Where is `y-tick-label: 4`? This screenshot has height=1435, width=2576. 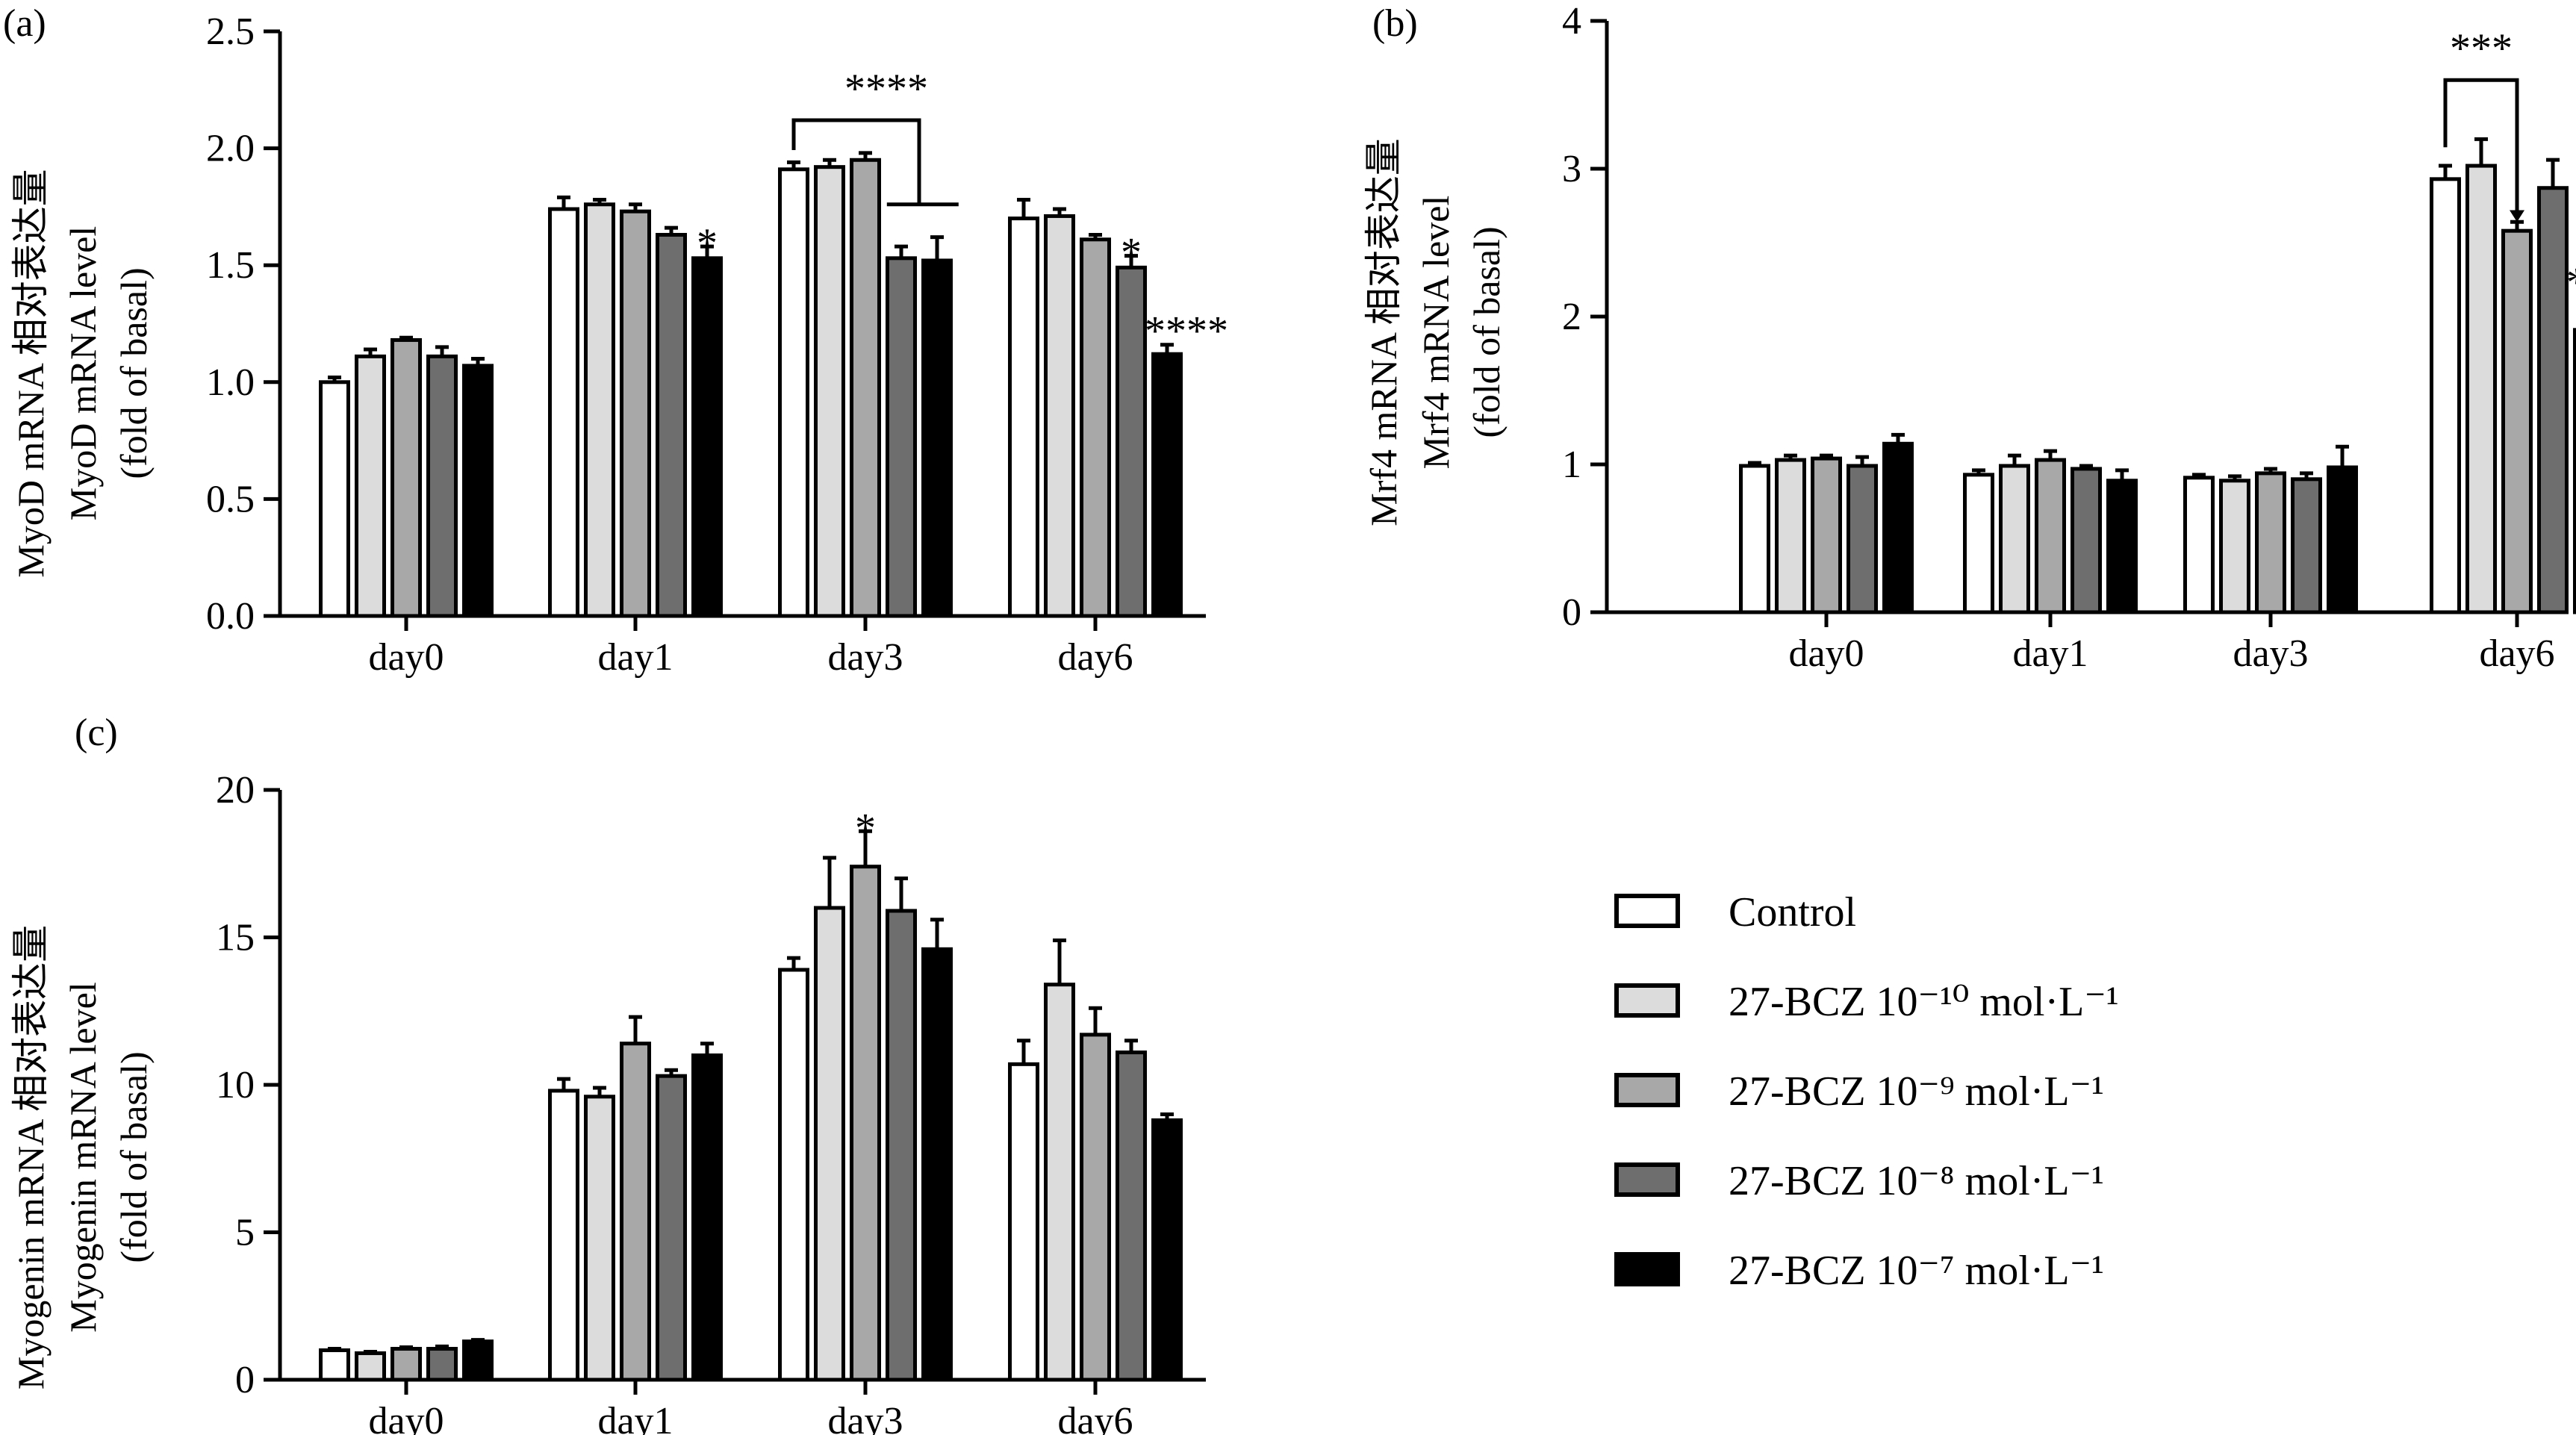
y-tick-label: 4 is located at coordinates (1571, 21).